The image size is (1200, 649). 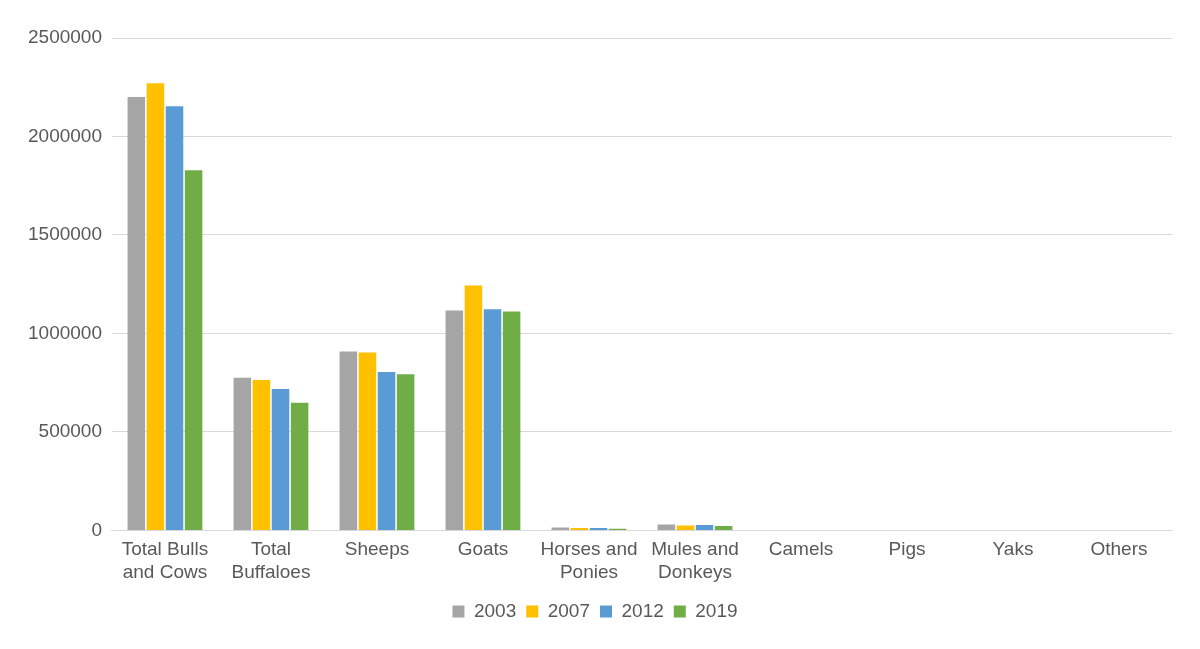 What do you see at coordinates (1013, 549) in the screenshot?
I see `x-tick-label: Yaks` at bounding box center [1013, 549].